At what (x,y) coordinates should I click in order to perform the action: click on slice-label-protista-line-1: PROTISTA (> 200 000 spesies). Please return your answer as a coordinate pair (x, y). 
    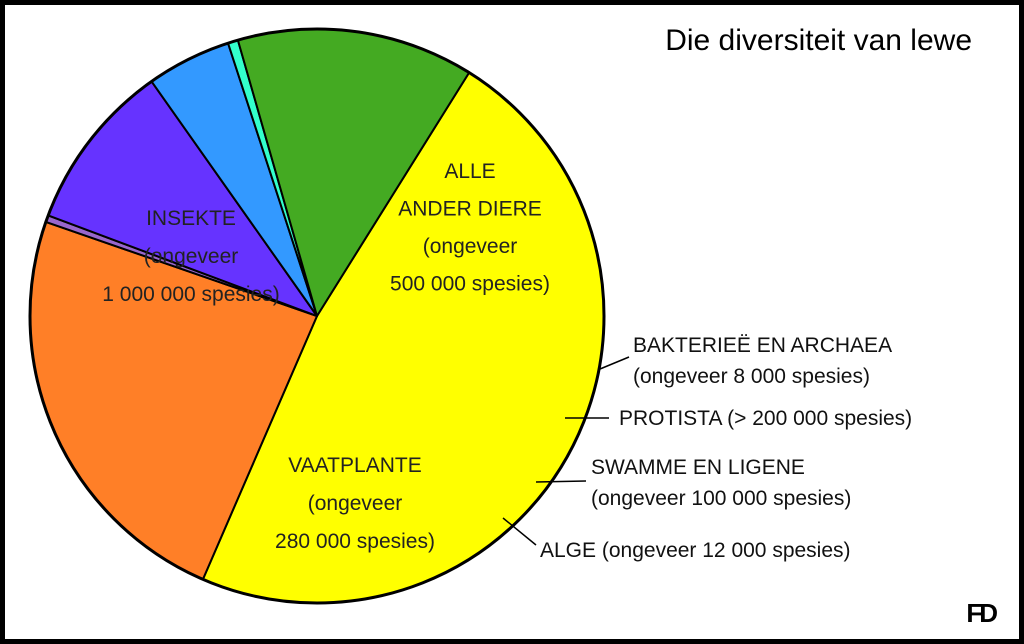
    Looking at the image, I should click on (765, 418).